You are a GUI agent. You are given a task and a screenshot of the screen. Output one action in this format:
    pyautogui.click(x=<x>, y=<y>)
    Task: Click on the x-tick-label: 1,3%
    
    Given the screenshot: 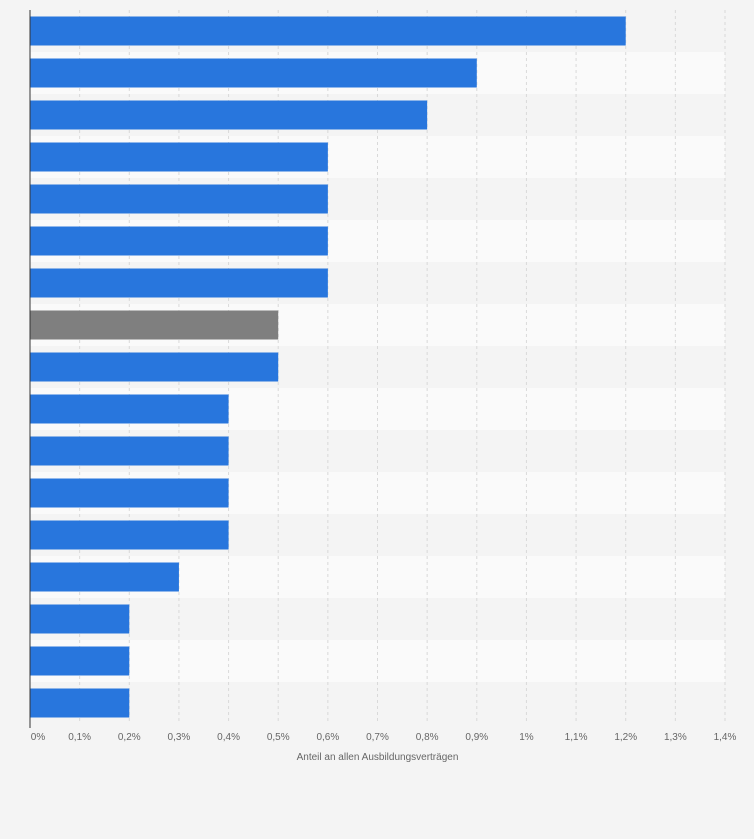 What is the action you would take?
    pyautogui.click(x=675, y=737)
    